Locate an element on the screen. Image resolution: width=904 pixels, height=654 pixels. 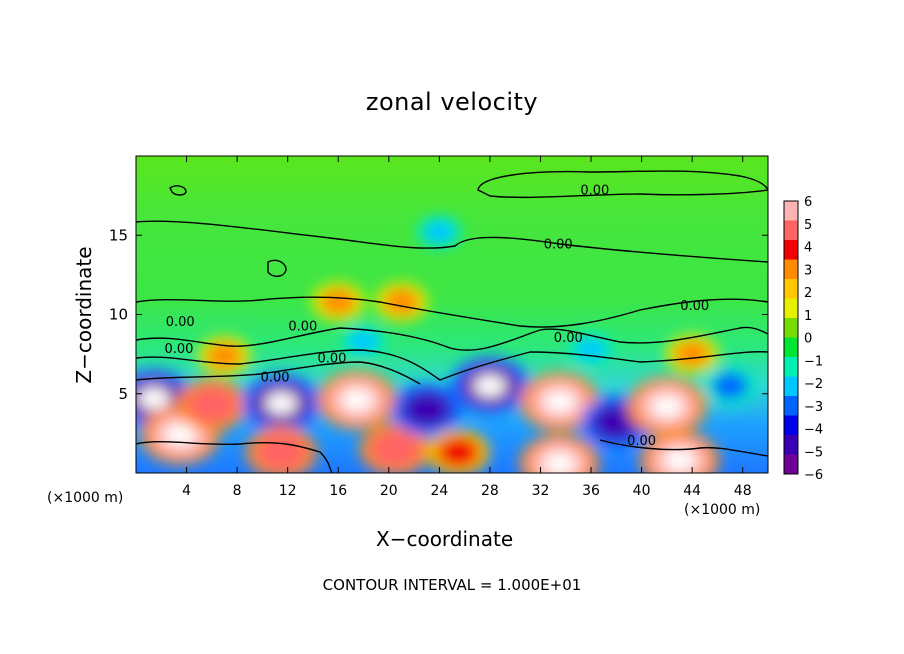
colorbar-frame is located at coordinates (791, 337).